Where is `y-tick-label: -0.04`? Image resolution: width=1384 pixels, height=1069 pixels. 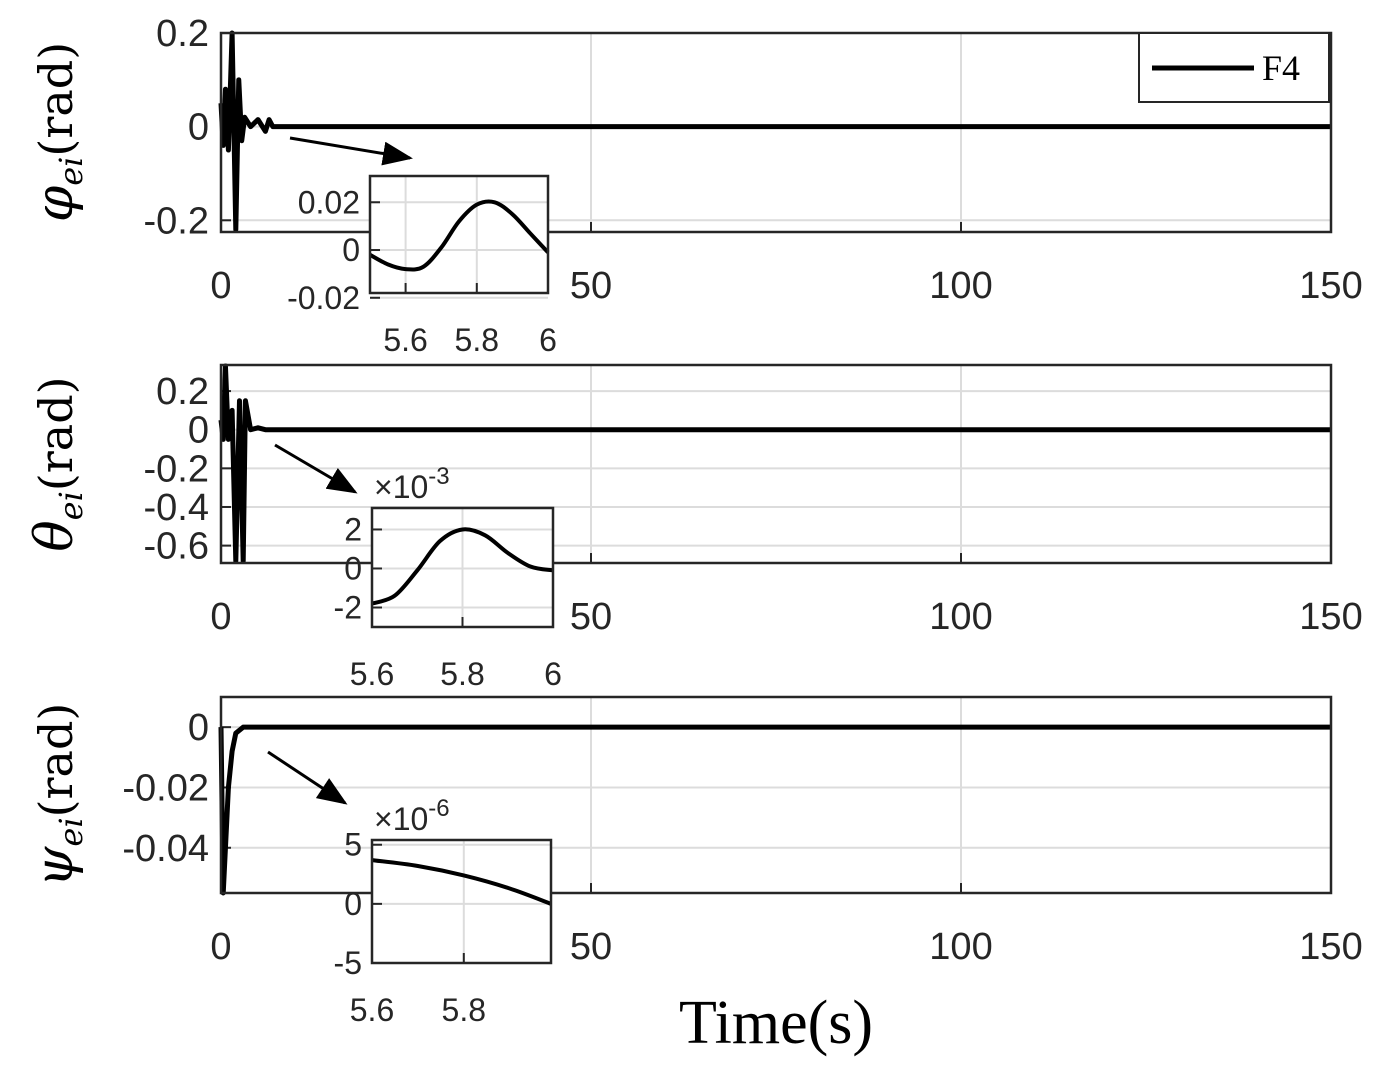
y-tick-label: -0.04 is located at coordinates (165, 849).